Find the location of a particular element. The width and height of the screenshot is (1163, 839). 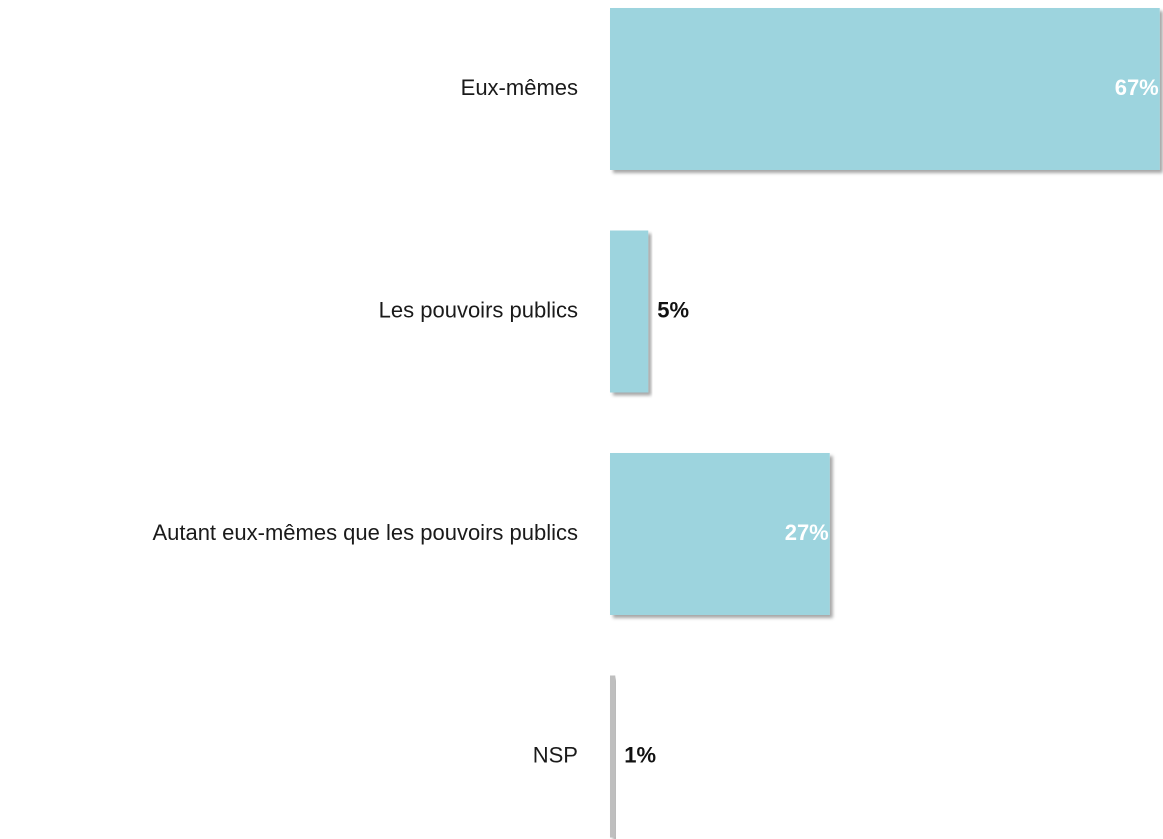

value-label: 5% is located at coordinates (673, 309).